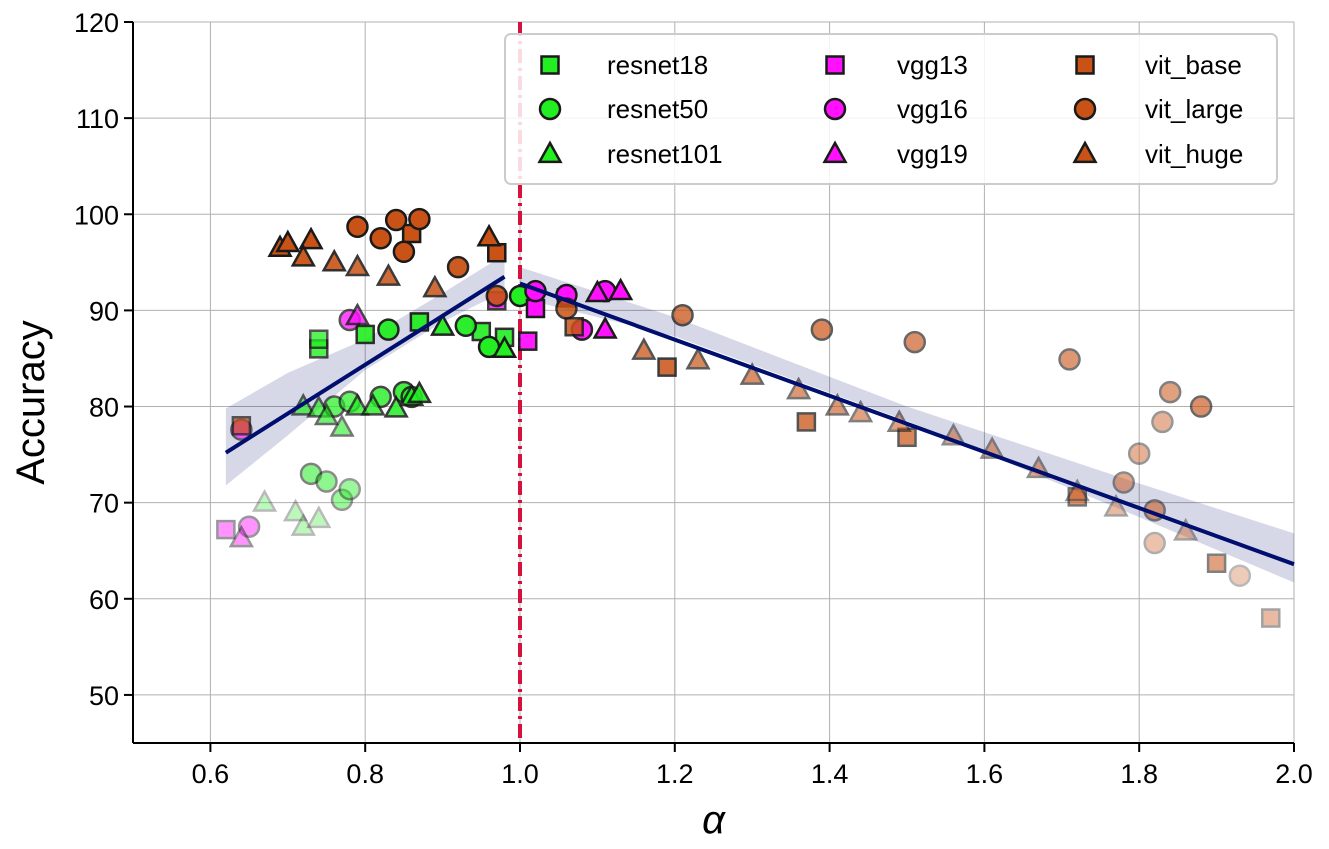 This screenshot has height=849, width=1329. What do you see at coordinates (932, 154) in the screenshot?
I see `legend-label: vgg19` at bounding box center [932, 154].